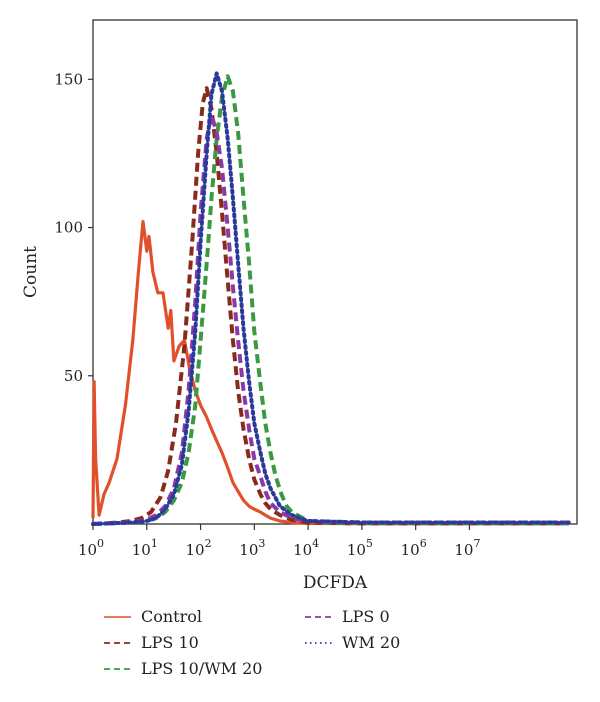 Image resolution: width=600 pixels, height=702 pixels. What do you see at coordinates (306, 548) in the screenshot?
I see `x-tick-label-4: 10⁴` at bounding box center [306, 548].